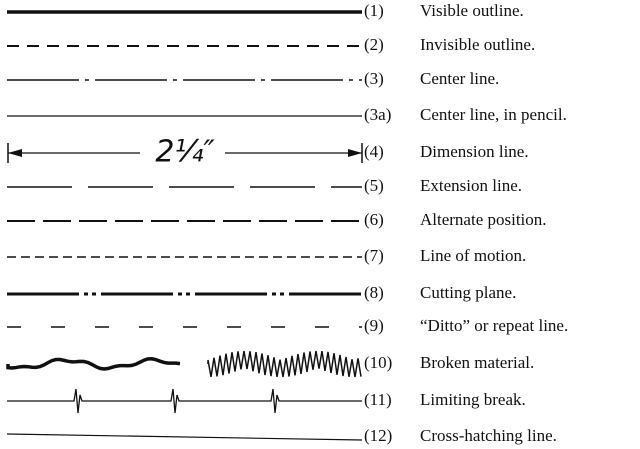 This screenshot has width=640, height=449. I want to click on item-number: (9), so click(374, 325).